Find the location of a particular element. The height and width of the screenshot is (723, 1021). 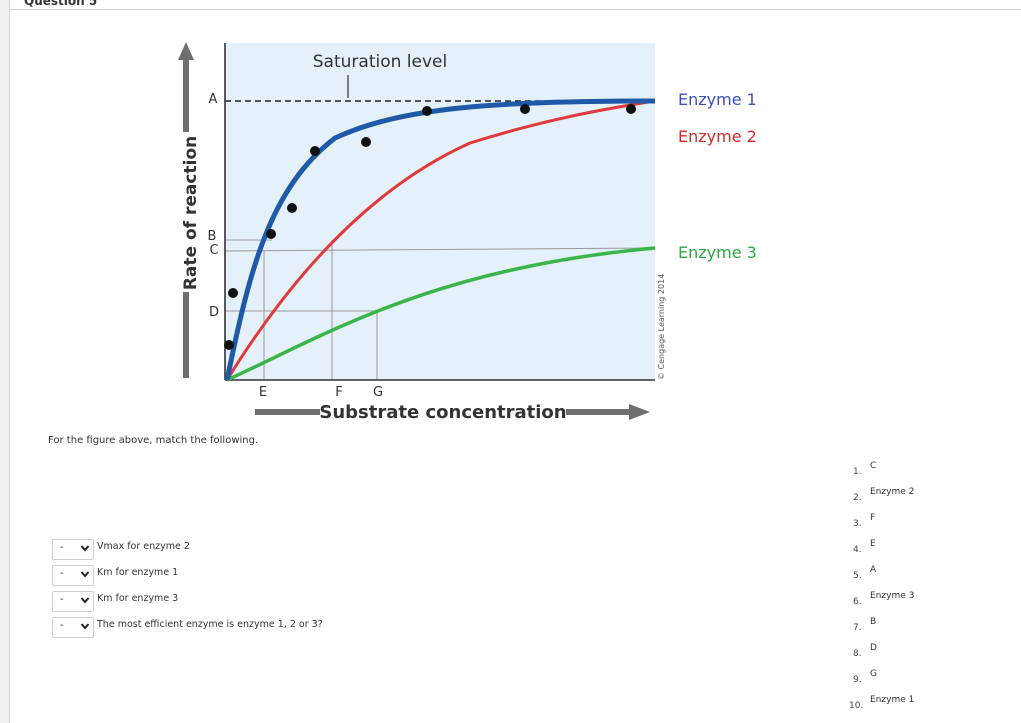

saturation-label: Saturation level is located at coordinates (380, 62).